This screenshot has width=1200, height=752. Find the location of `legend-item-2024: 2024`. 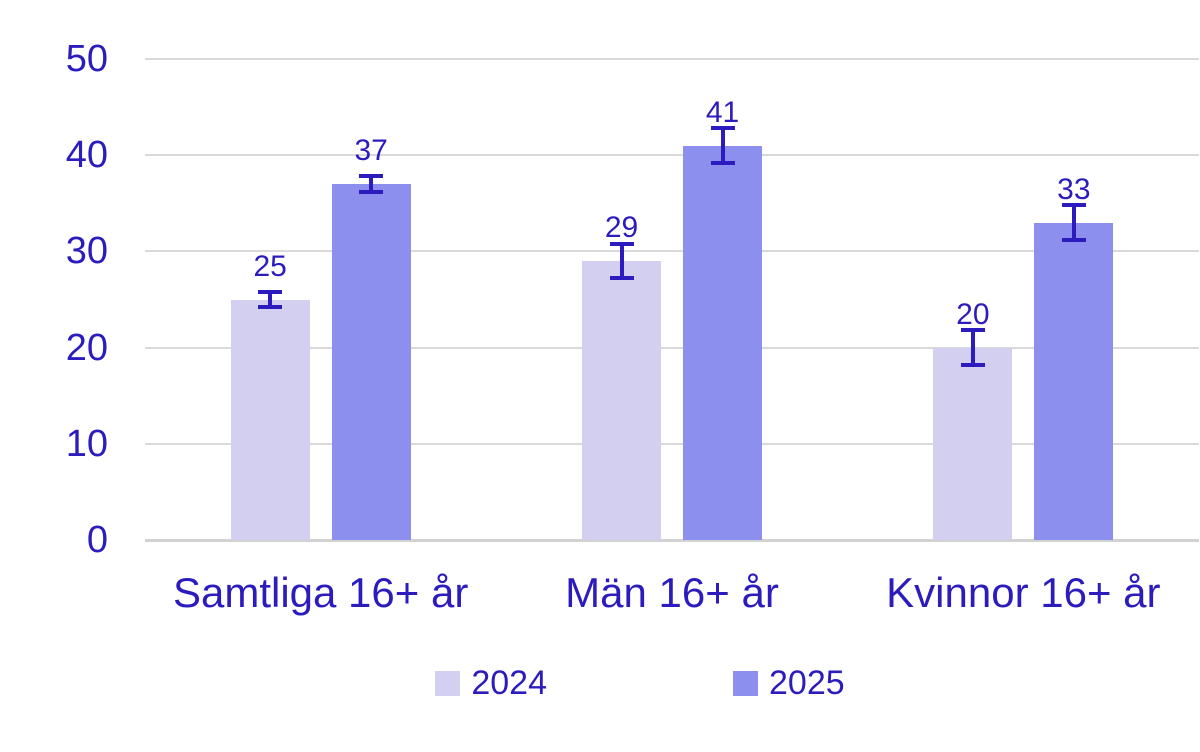

legend-item-2024: 2024 is located at coordinates (491, 683).